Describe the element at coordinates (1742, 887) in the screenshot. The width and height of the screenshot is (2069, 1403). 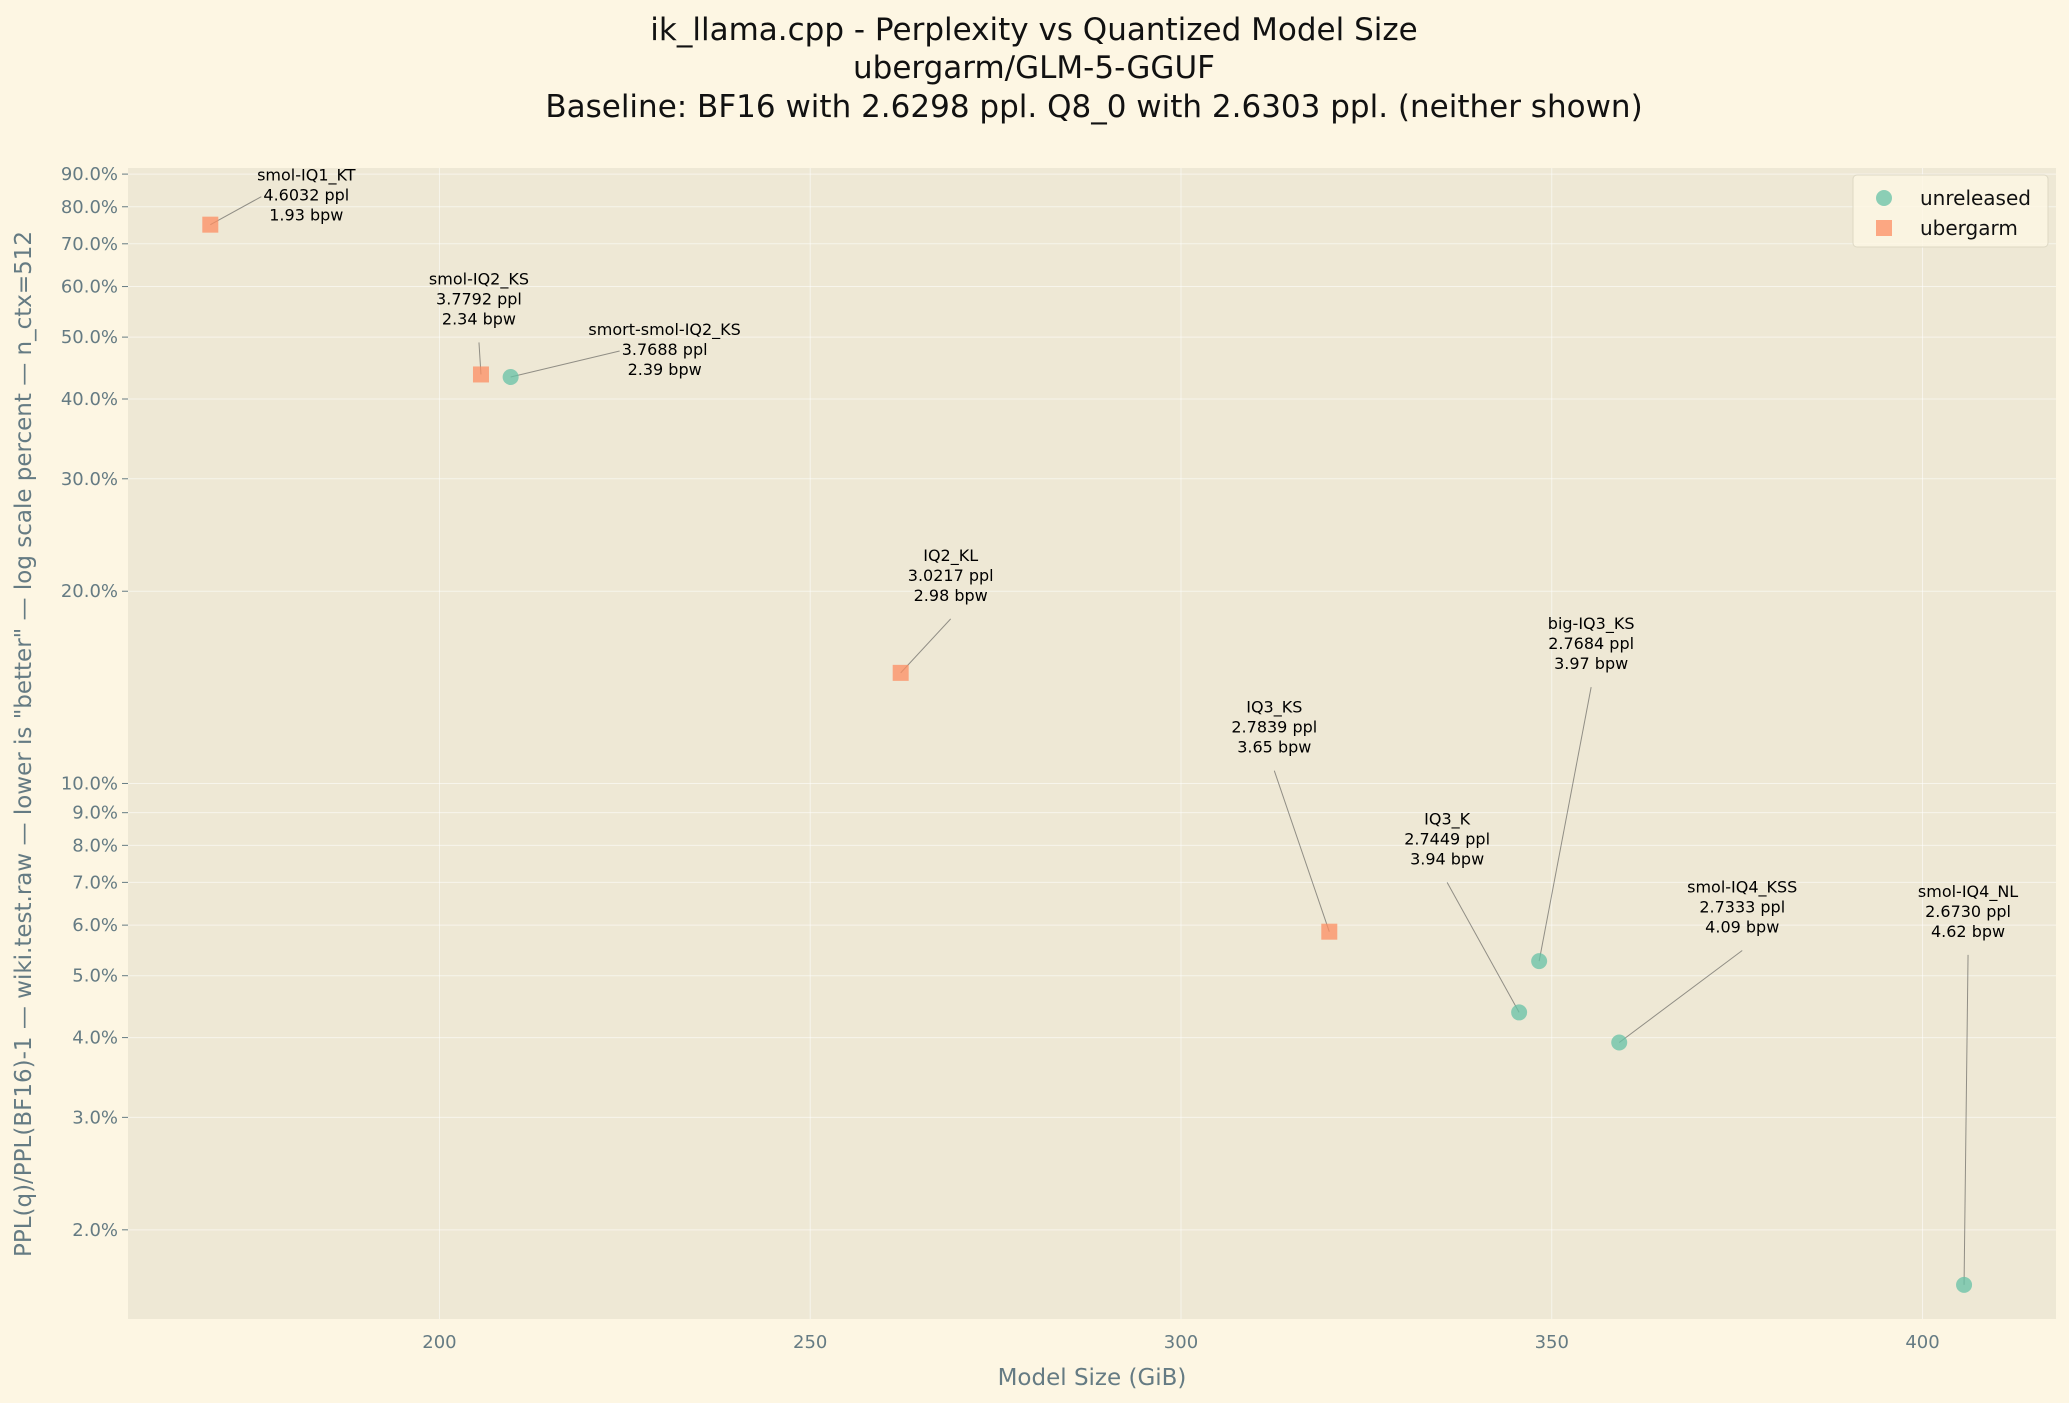
I see `annotation-line: smol-IQ4_KSS` at that location.